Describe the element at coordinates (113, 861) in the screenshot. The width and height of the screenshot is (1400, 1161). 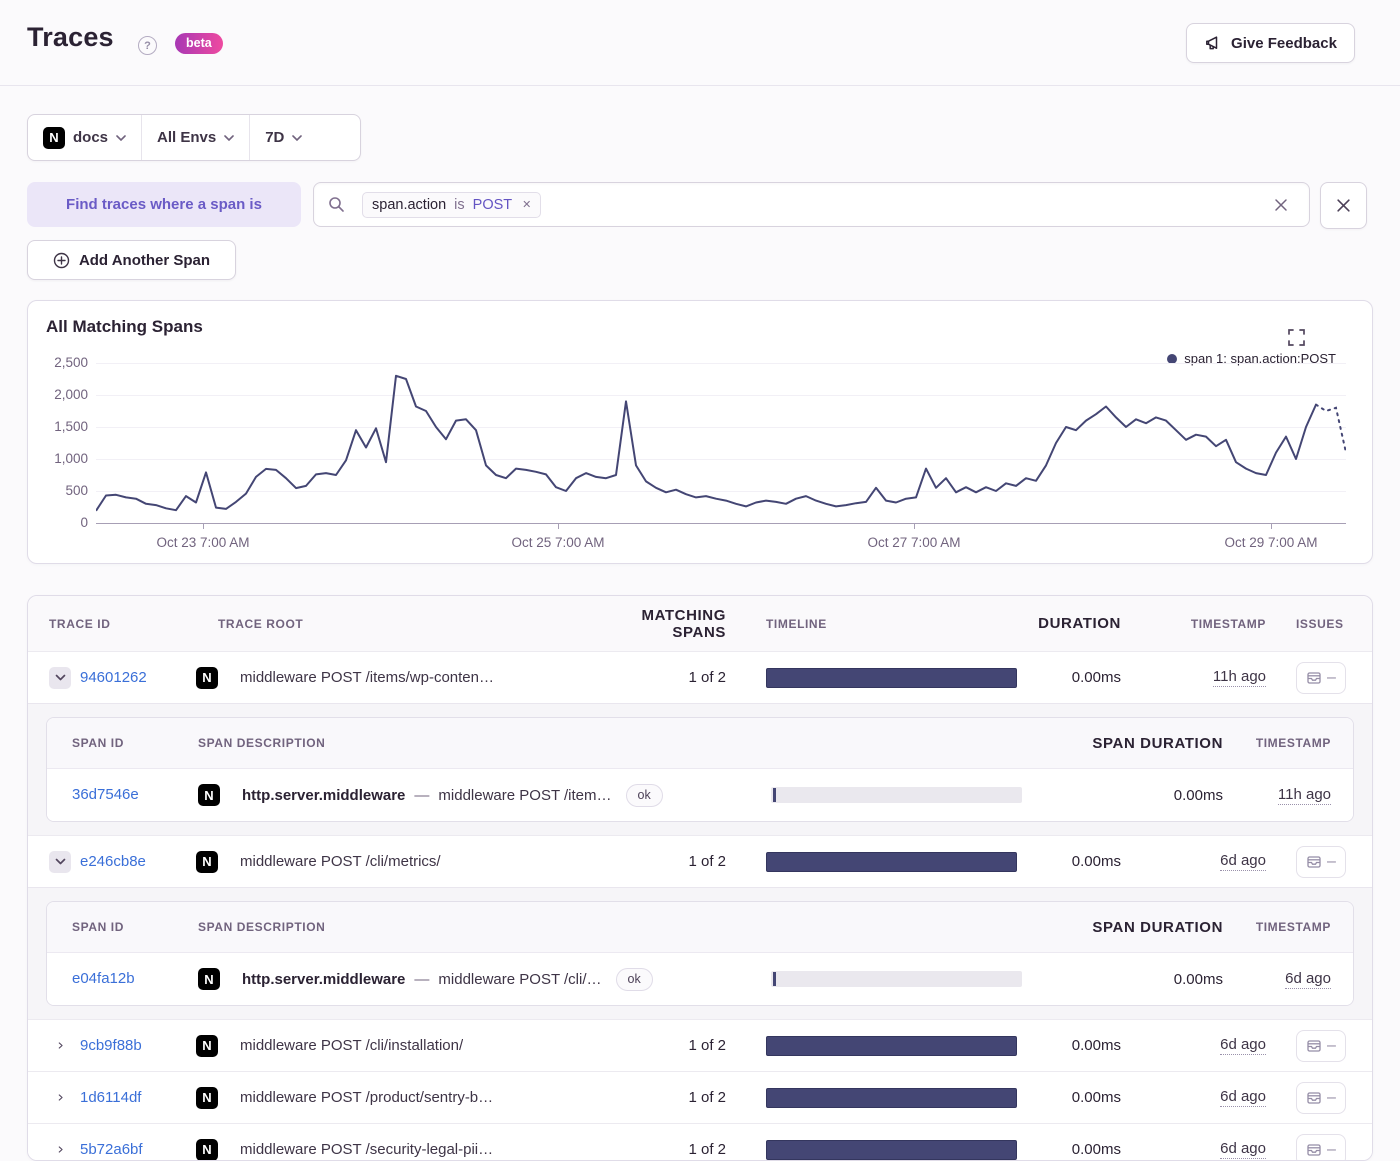
I see `trace-id-link: e246cb8e` at that location.